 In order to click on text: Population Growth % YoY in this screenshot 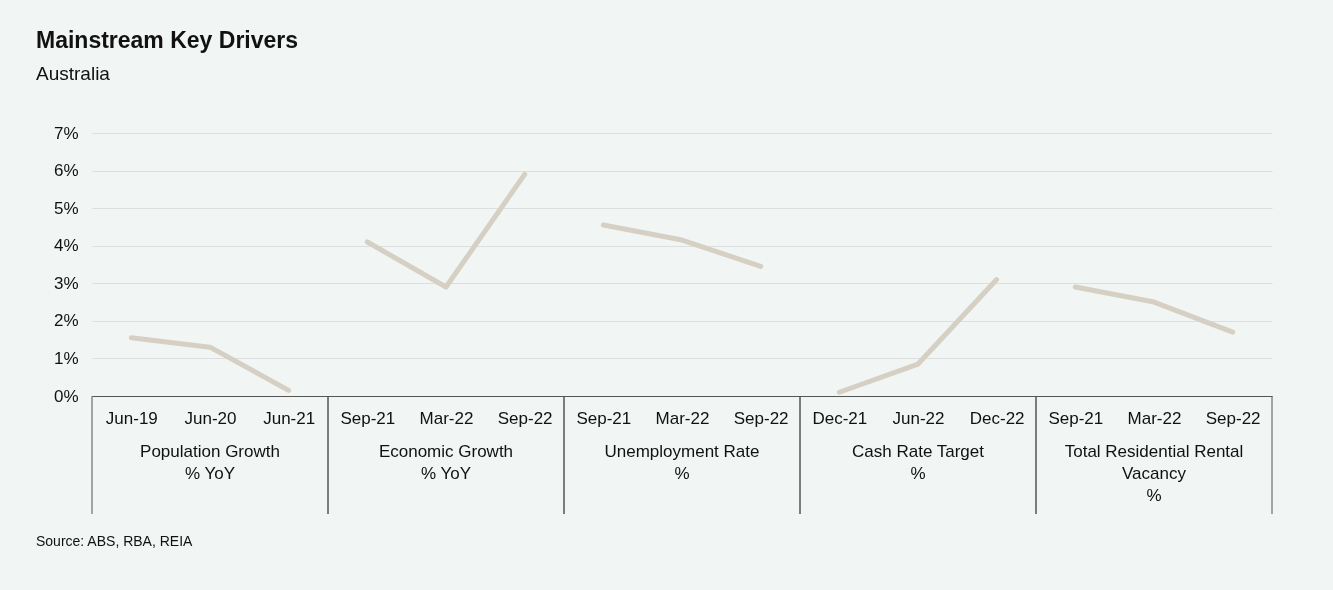, I will do `click(210, 462)`.